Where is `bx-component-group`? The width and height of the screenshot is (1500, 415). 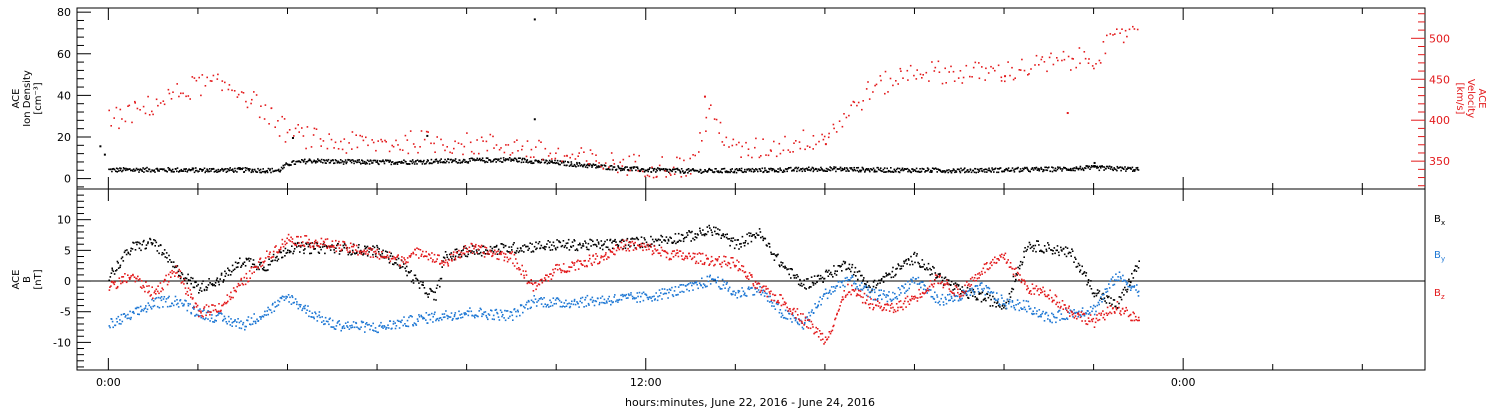
bx-component-group is located at coordinates (624, 267).